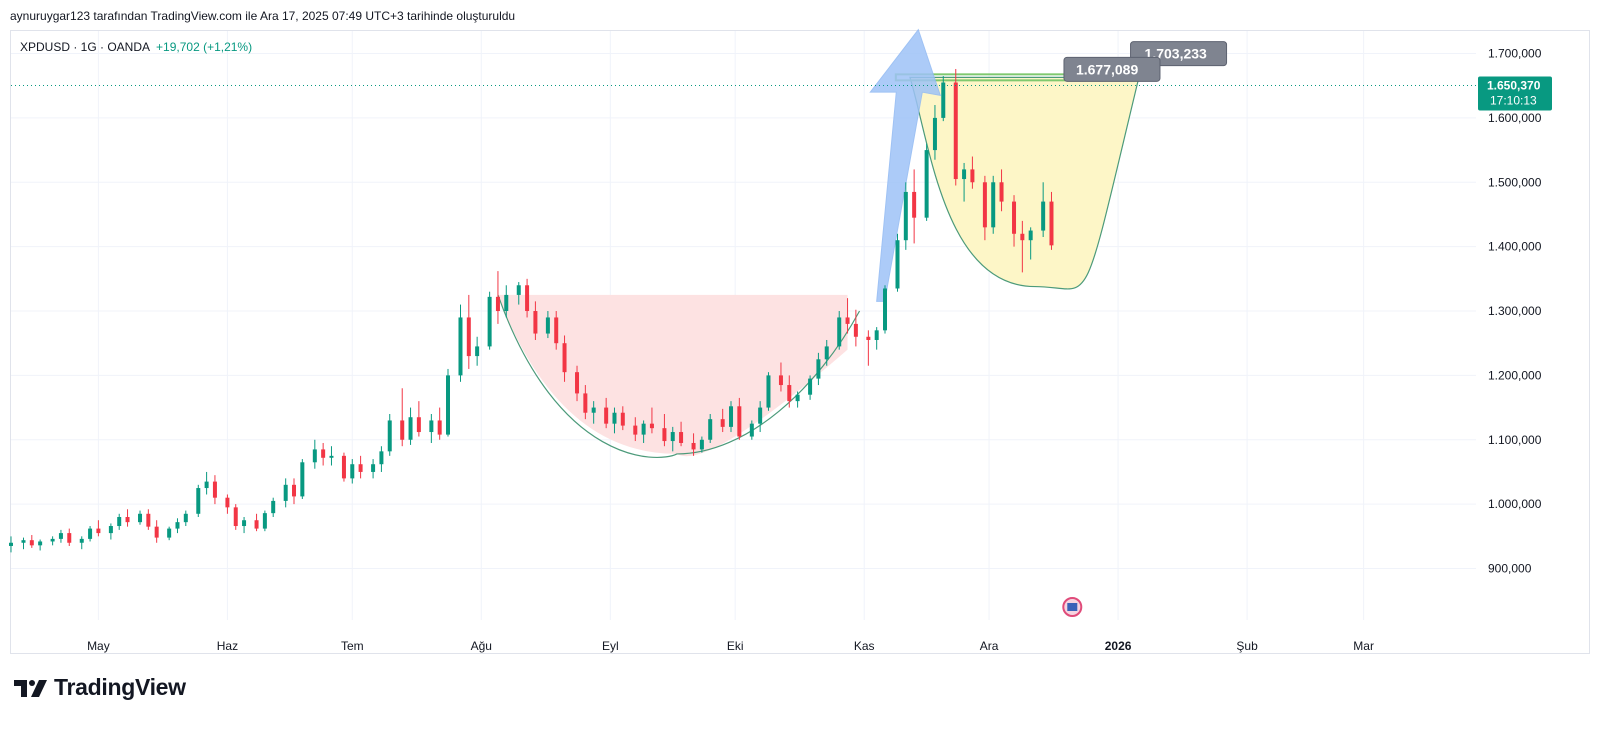 Image resolution: width=1600 pixels, height=733 pixels. I want to click on y-tick-label: 900,000, so click(1510, 569).